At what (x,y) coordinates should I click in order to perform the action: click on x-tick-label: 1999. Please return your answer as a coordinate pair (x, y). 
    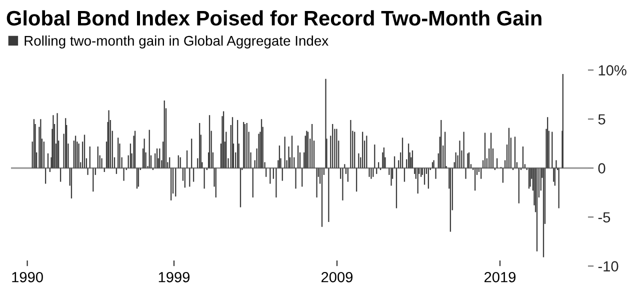
    Looking at the image, I should click on (174, 277).